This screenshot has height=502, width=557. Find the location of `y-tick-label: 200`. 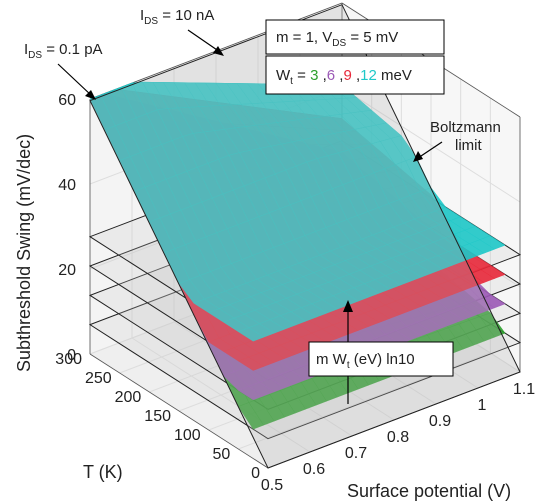

y-tick-label: 200 is located at coordinates (128, 397).